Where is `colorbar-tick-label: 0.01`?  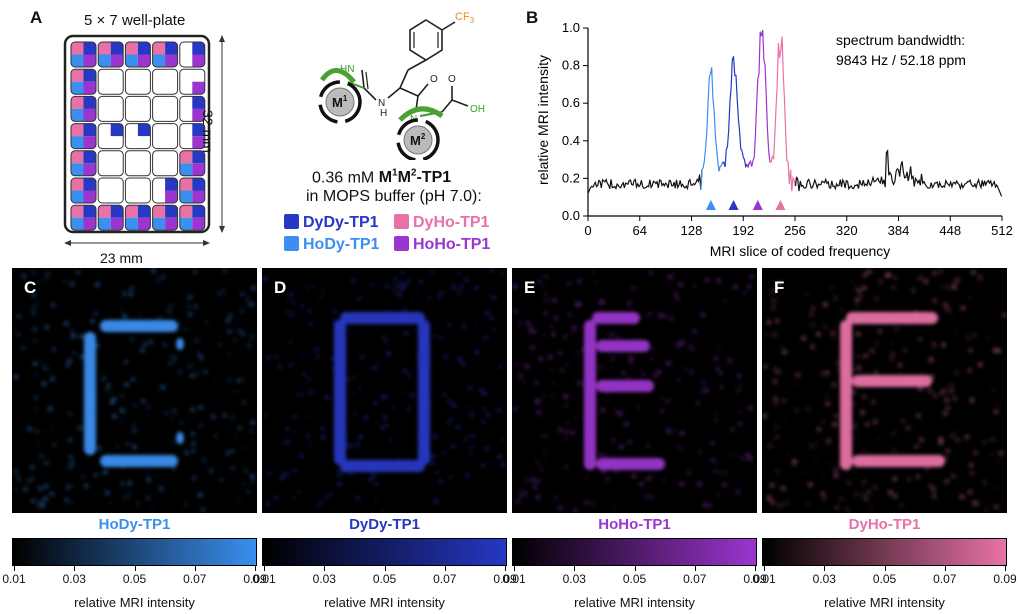
colorbar-tick-label: 0.01 is located at coordinates (514, 579).